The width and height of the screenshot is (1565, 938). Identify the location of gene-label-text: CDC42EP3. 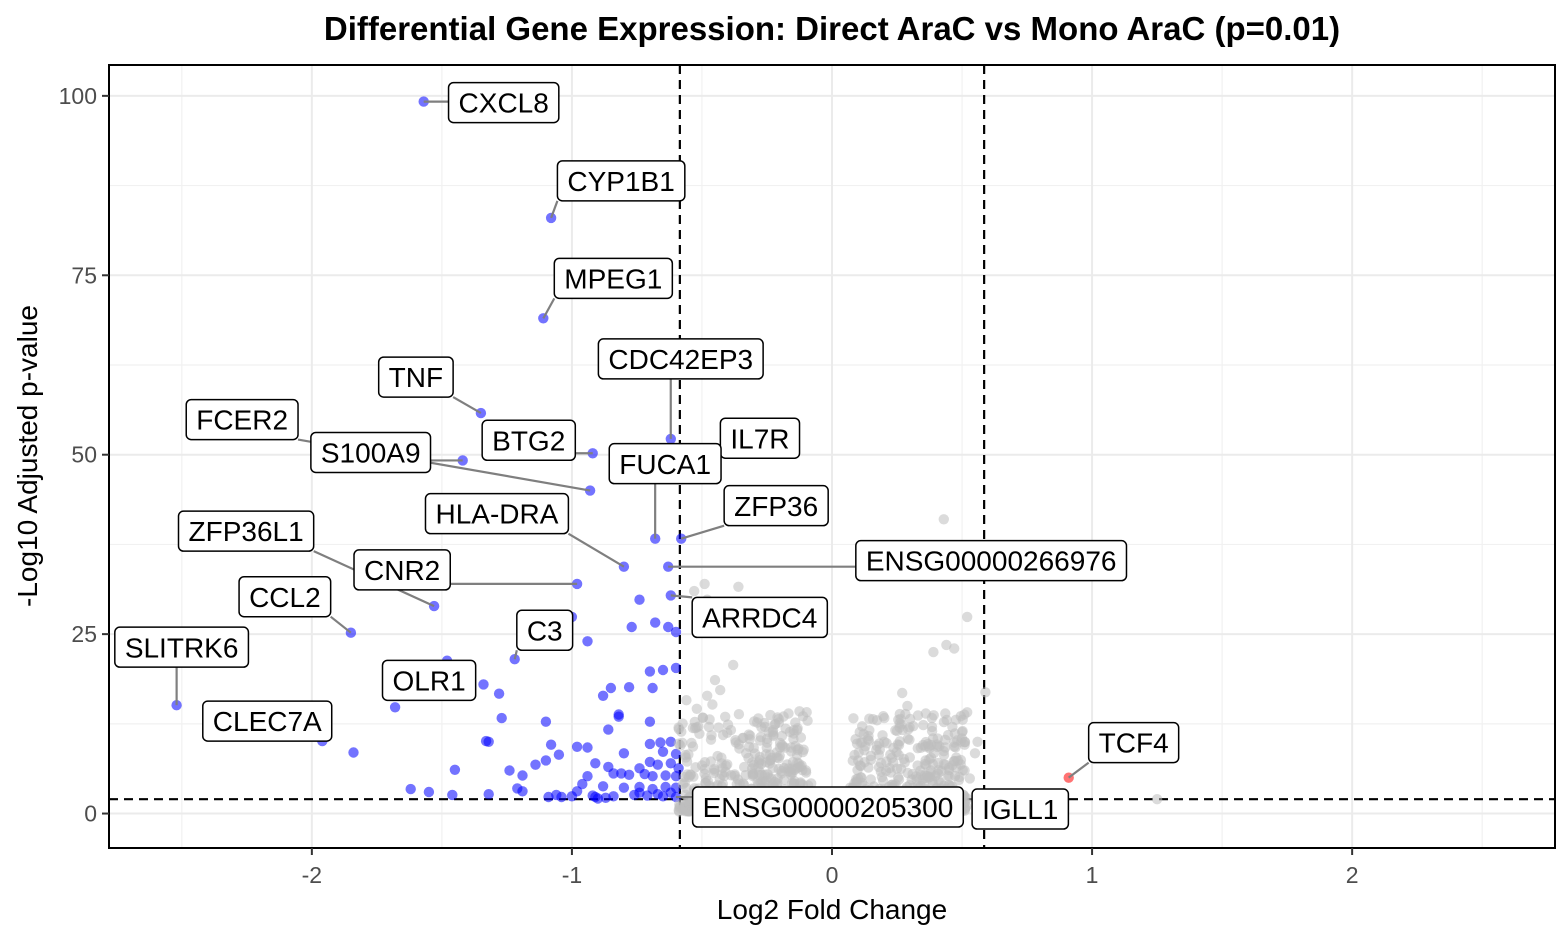
(680, 359).